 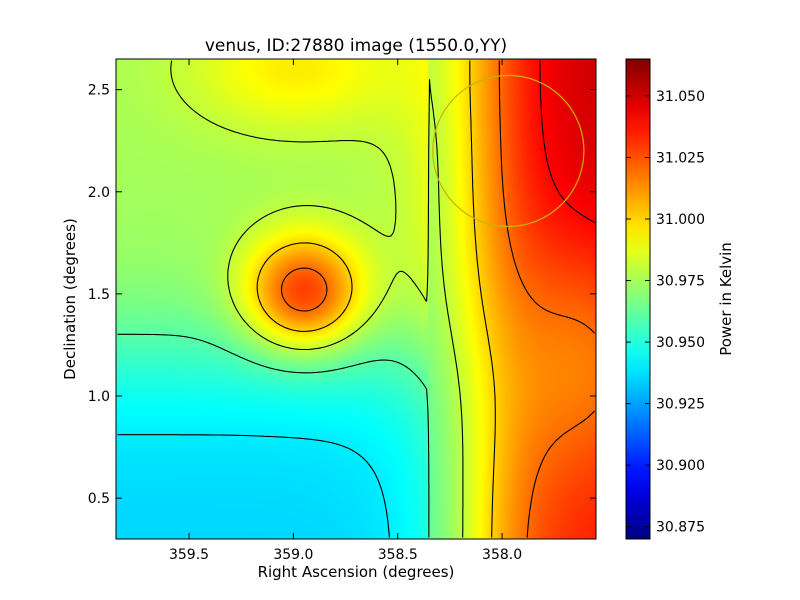 I want to click on beam-circle-annotation, so click(x=508, y=151).